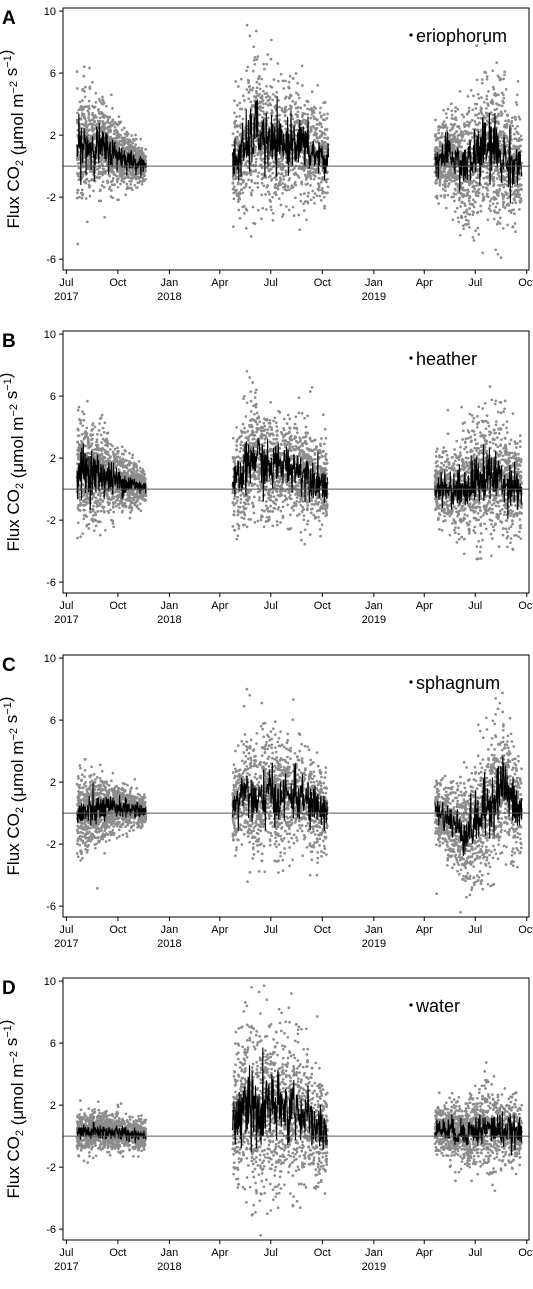 The width and height of the screenshot is (533, 1289). Describe the element at coordinates (424, 283) in the screenshot. I see `x-tick-label: Apr` at that location.